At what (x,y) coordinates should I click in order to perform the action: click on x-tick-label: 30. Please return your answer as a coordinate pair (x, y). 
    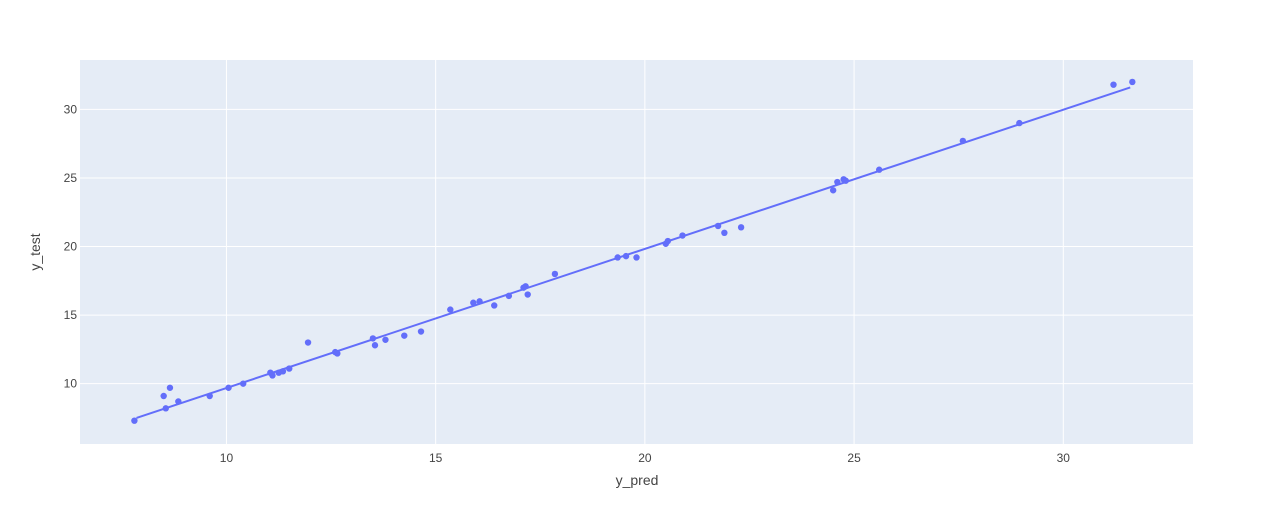
    Looking at the image, I should click on (1064, 458).